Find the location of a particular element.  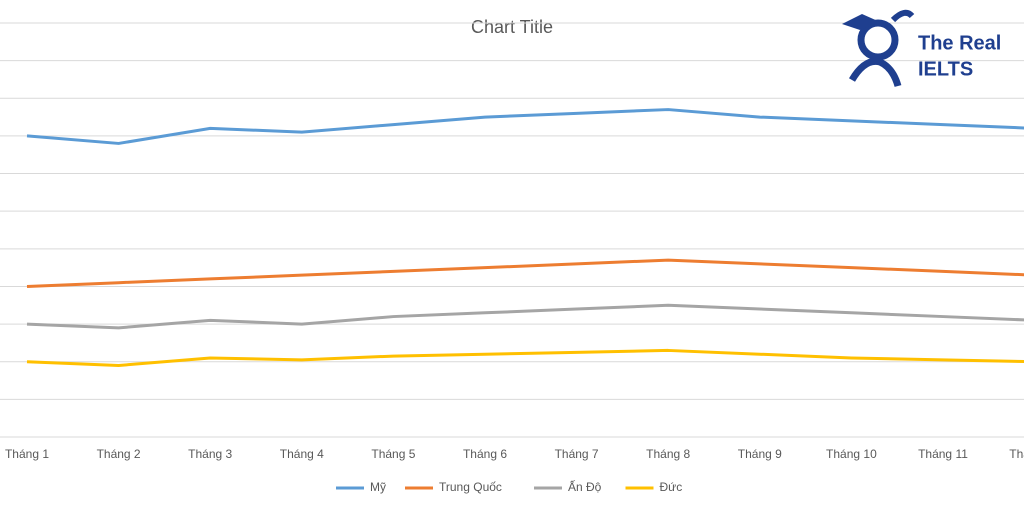

legend-label: Ấn Độ is located at coordinates (585, 486).